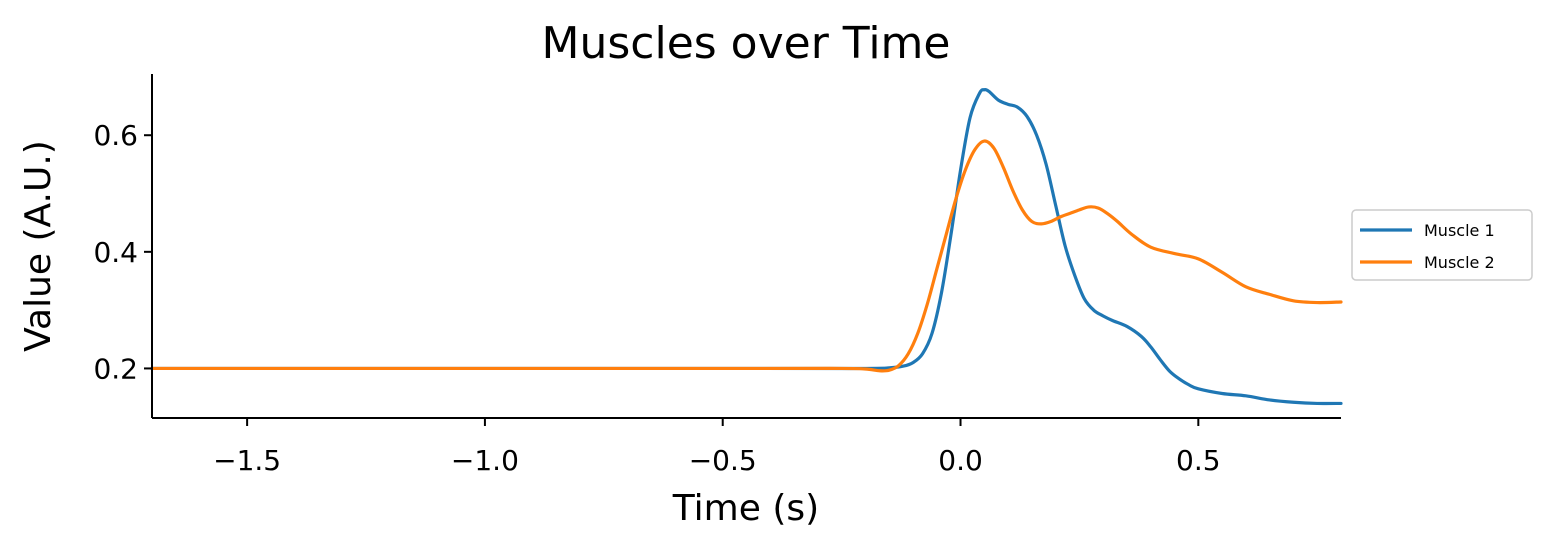 The image size is (1551, 549). I want to click on y-tick-label: 0.4, so click(115, 252).